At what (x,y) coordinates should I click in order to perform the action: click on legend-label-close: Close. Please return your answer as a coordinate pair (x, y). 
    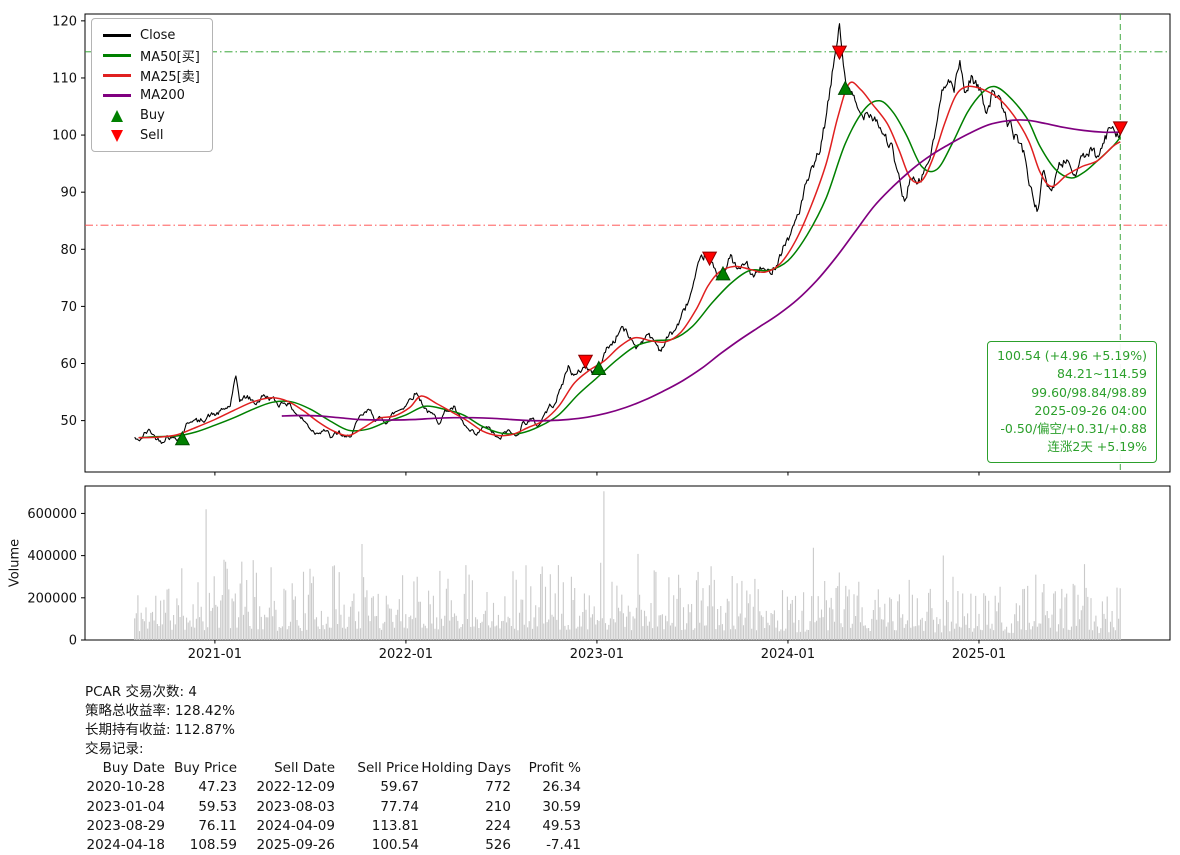
    Looking at the image, I should click on (158, 35).